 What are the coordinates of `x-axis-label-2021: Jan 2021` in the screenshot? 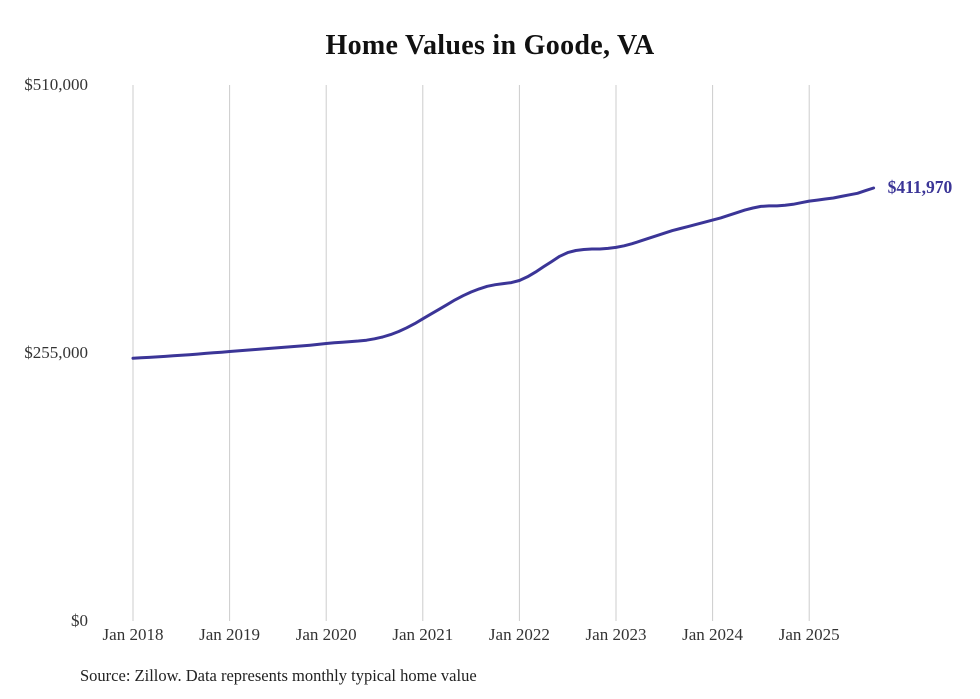 It's located at (423, 634).